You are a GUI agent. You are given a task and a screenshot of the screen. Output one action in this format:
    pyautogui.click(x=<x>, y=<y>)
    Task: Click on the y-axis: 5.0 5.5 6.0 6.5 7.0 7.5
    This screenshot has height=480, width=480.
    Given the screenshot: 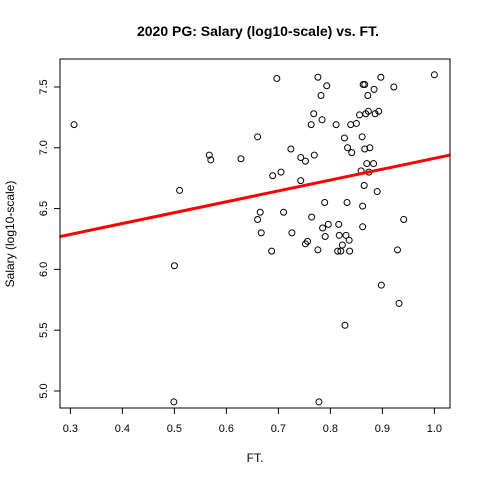 What is the action you would take?
    pyautogui.click(x=49, y=239)
    